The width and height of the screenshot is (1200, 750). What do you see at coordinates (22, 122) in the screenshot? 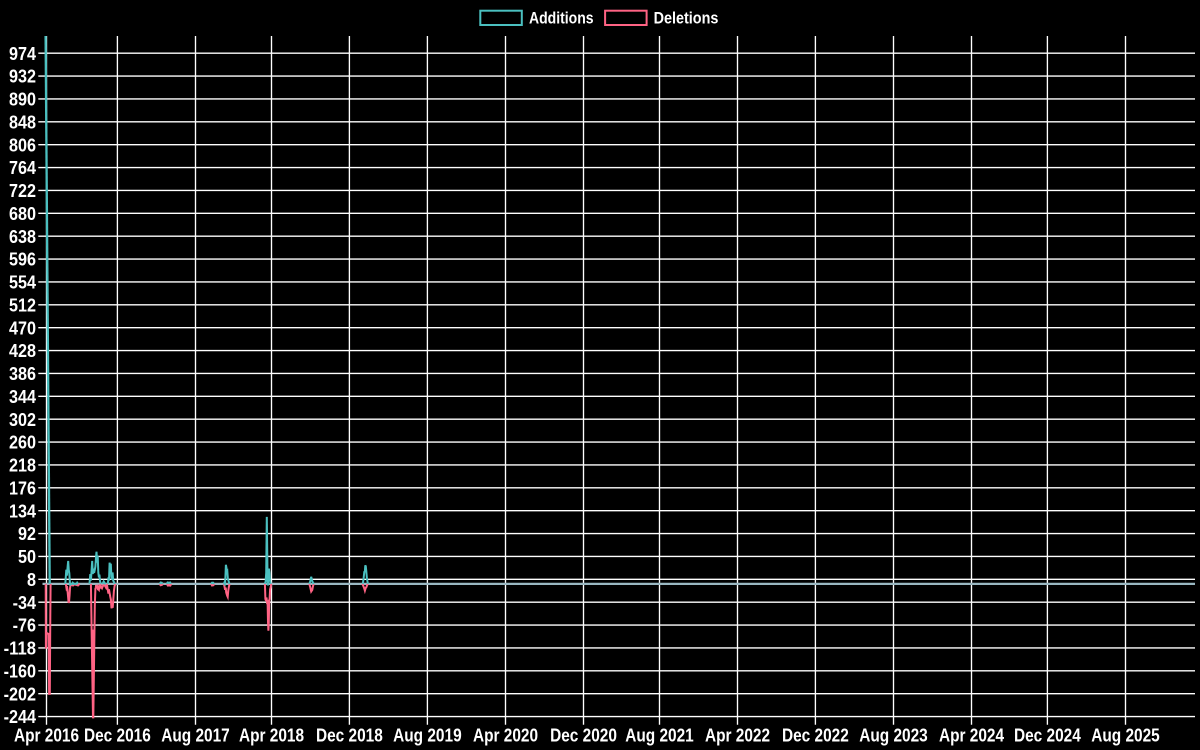
I see `svg-text: 848` at bounding box center [22, 122].